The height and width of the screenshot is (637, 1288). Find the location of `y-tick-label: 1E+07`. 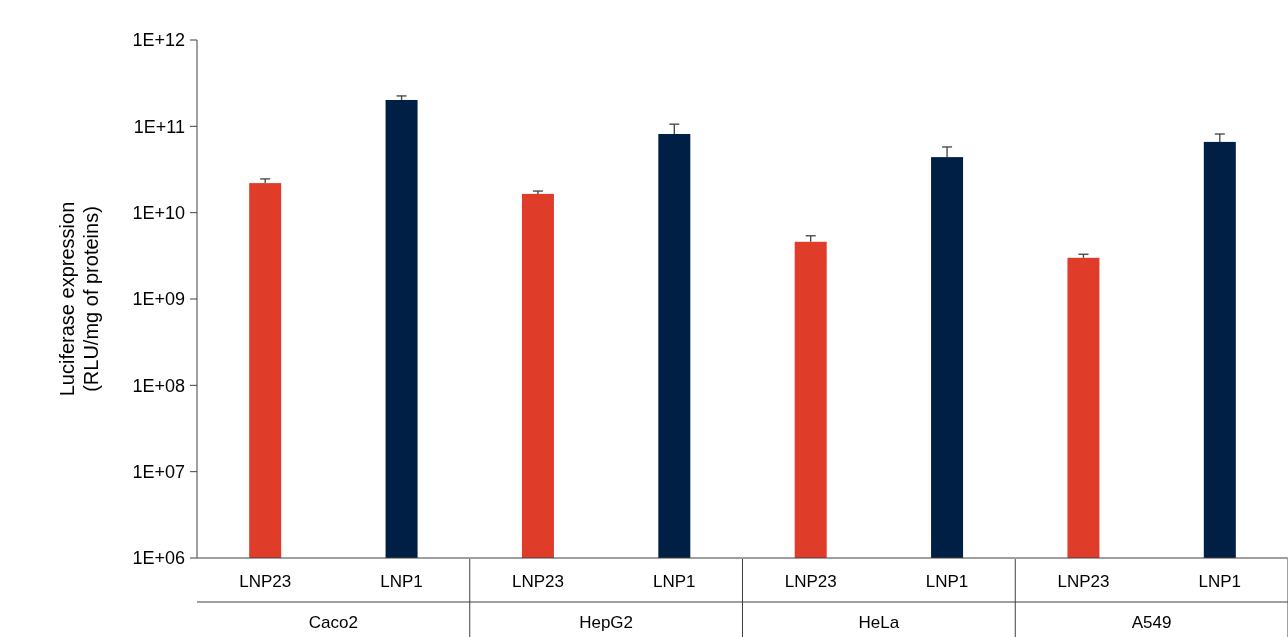

y-tick-label: 1E+07 is located at coordinates (158, 471).